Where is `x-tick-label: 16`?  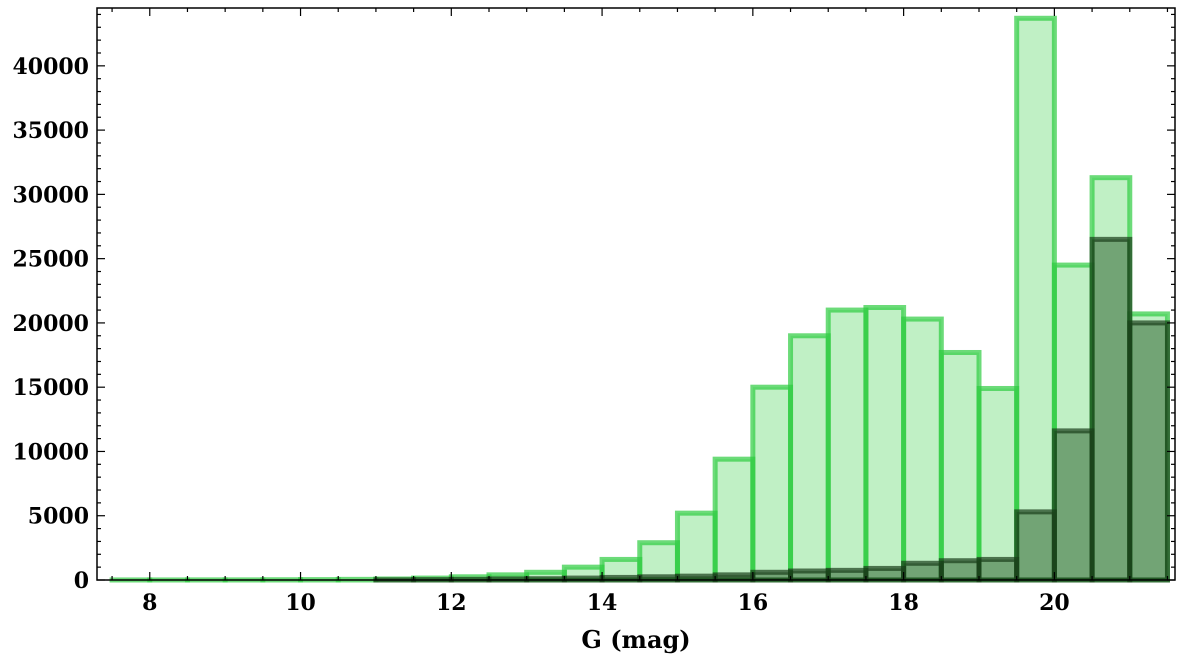
x-tick-label: 16 is located at coordinates (753, 603).